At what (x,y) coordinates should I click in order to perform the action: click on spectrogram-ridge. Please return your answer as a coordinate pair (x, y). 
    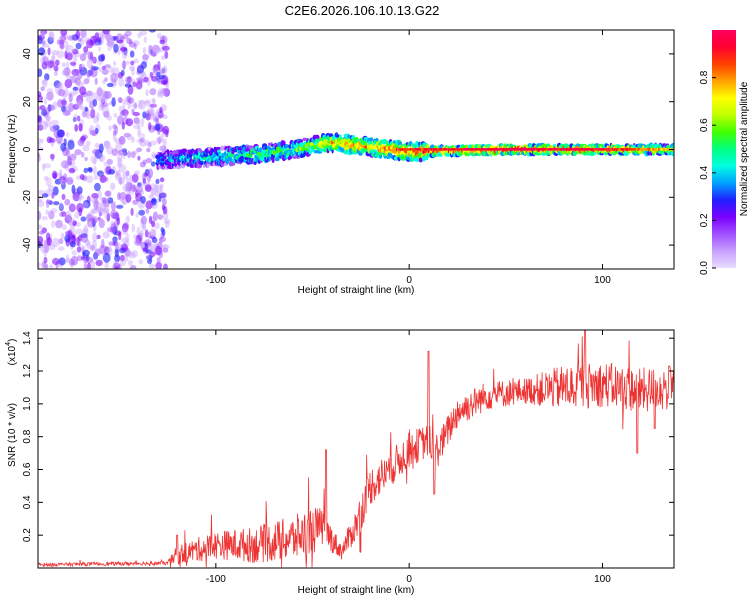
    Looking at the image, I should click on (414, 151).